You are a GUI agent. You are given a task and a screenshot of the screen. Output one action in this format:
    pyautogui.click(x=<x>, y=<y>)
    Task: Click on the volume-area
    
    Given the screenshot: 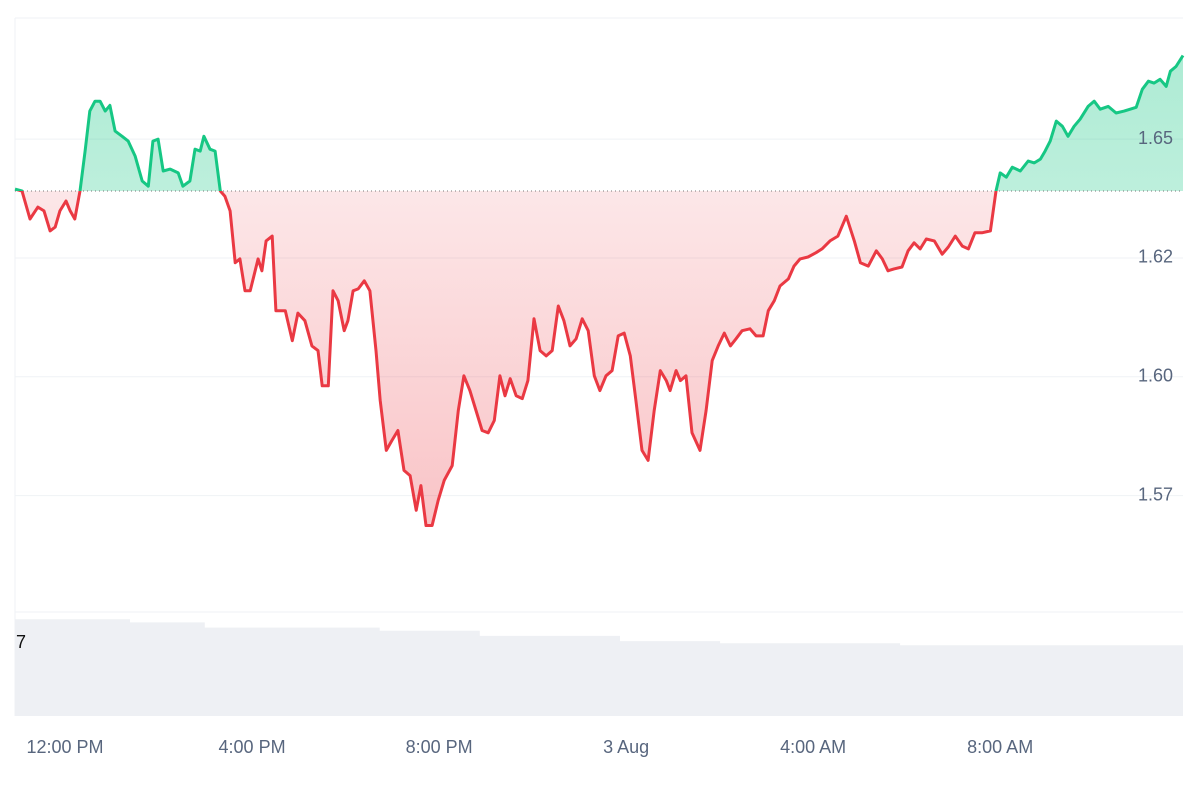 What is the action you would take?
    pyautogui.click(x=599, y=667)
    